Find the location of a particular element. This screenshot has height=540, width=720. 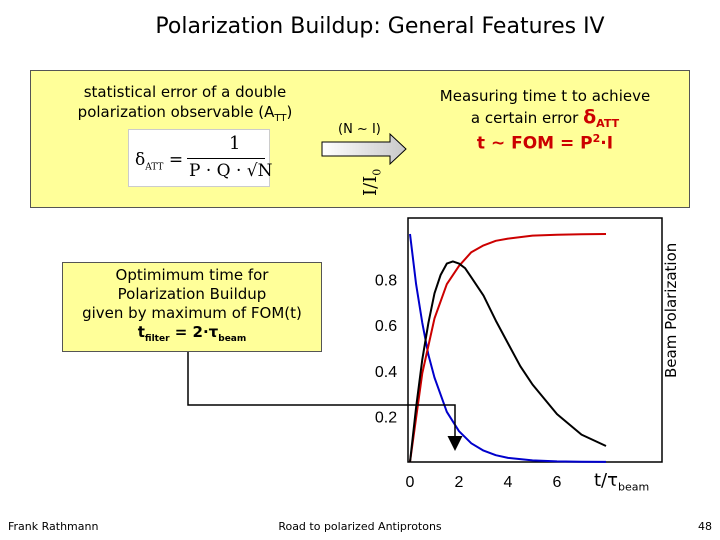

formula-numerator: 1 is located at coordinates (235, 143).